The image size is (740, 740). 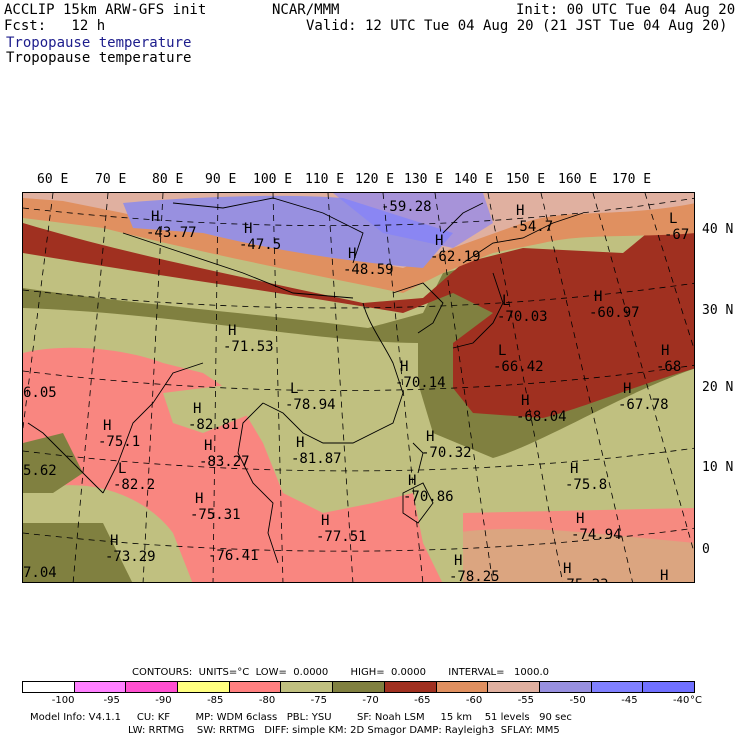 What do you see at coordinates (168, 179) in the screenshot?
I see `longitude-label: 80 E` at bounding box center [168, 179].